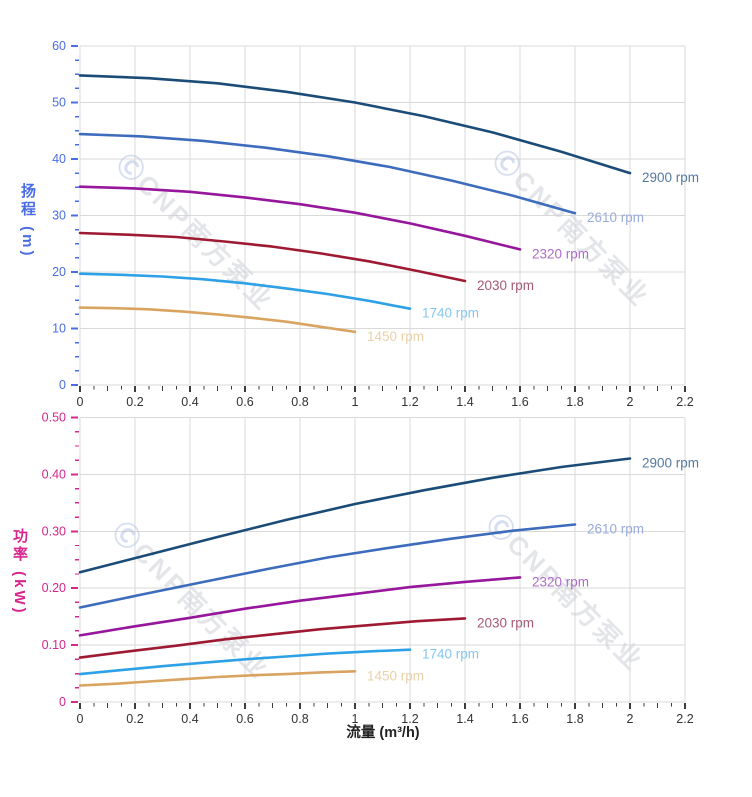  What do you see at coordinates (59, 329) in the screenshot?
I see `y-tick-label: 10` at bounding box center [59, 329].